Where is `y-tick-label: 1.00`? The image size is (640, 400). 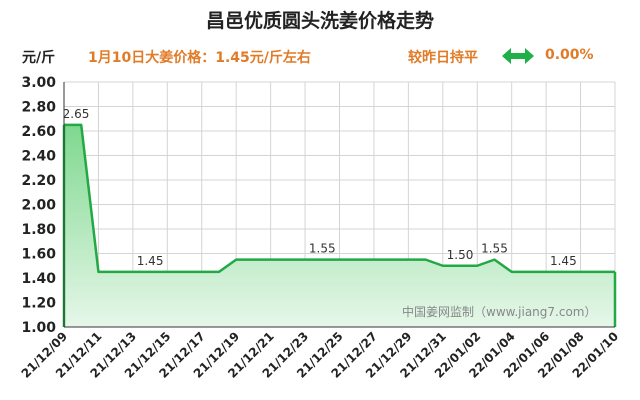 y-tick-label: 1.00 is located at coordinates (38, 328).